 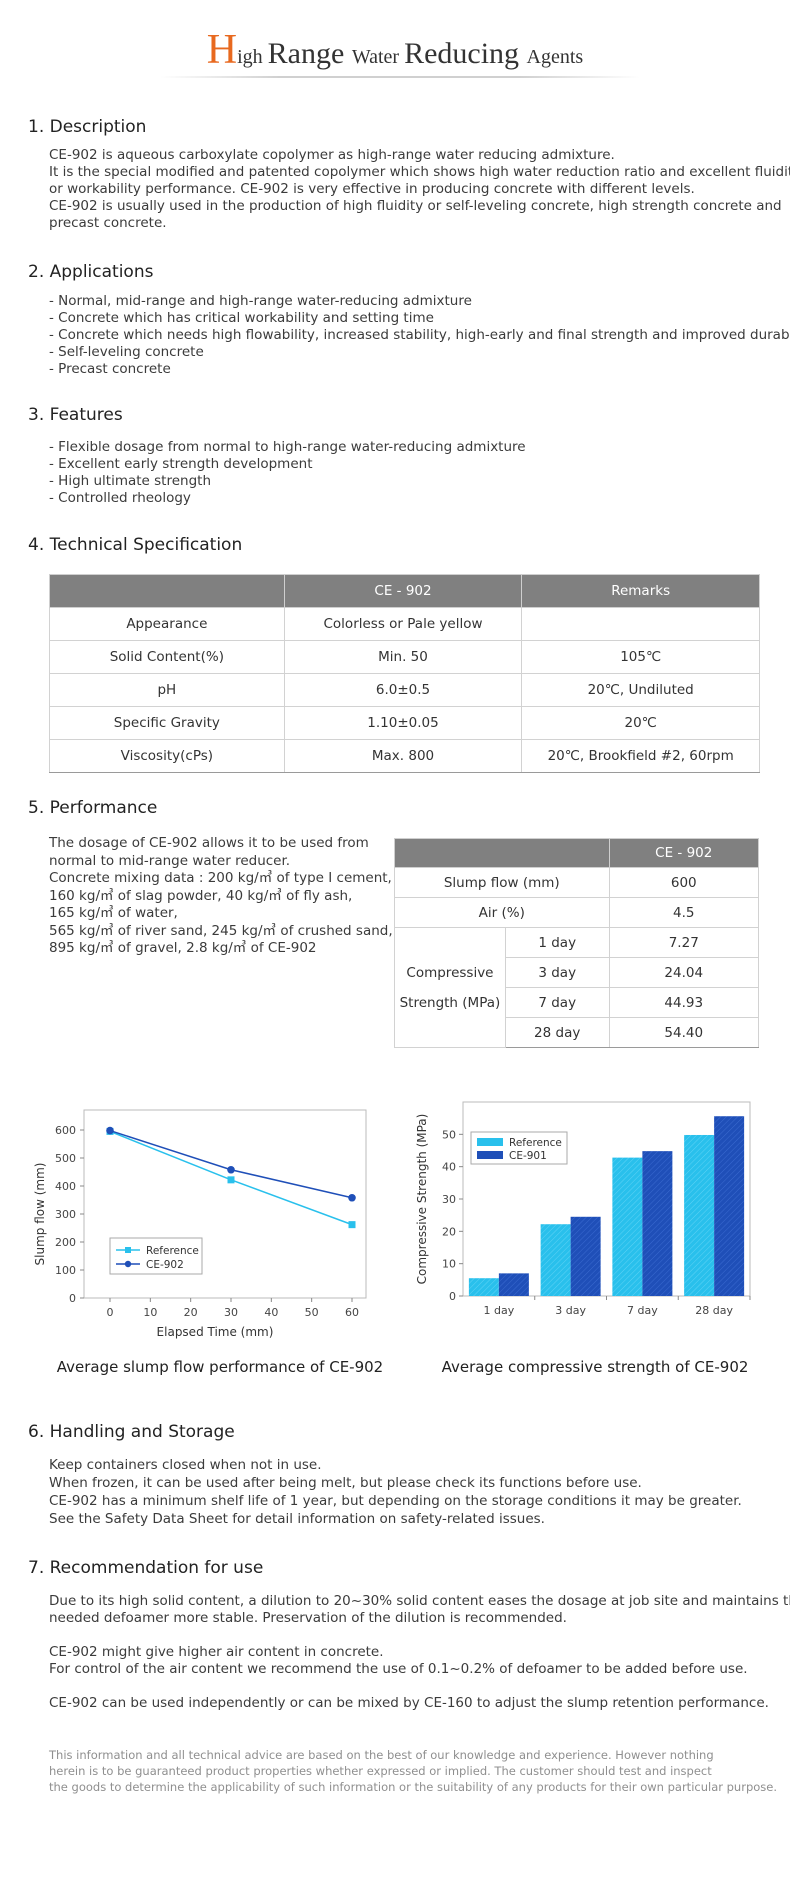 What do you see at coordinates (271, 1312) in the screenshot?
I see `x-tick-label: 40` at bounding box center [271, 1312].